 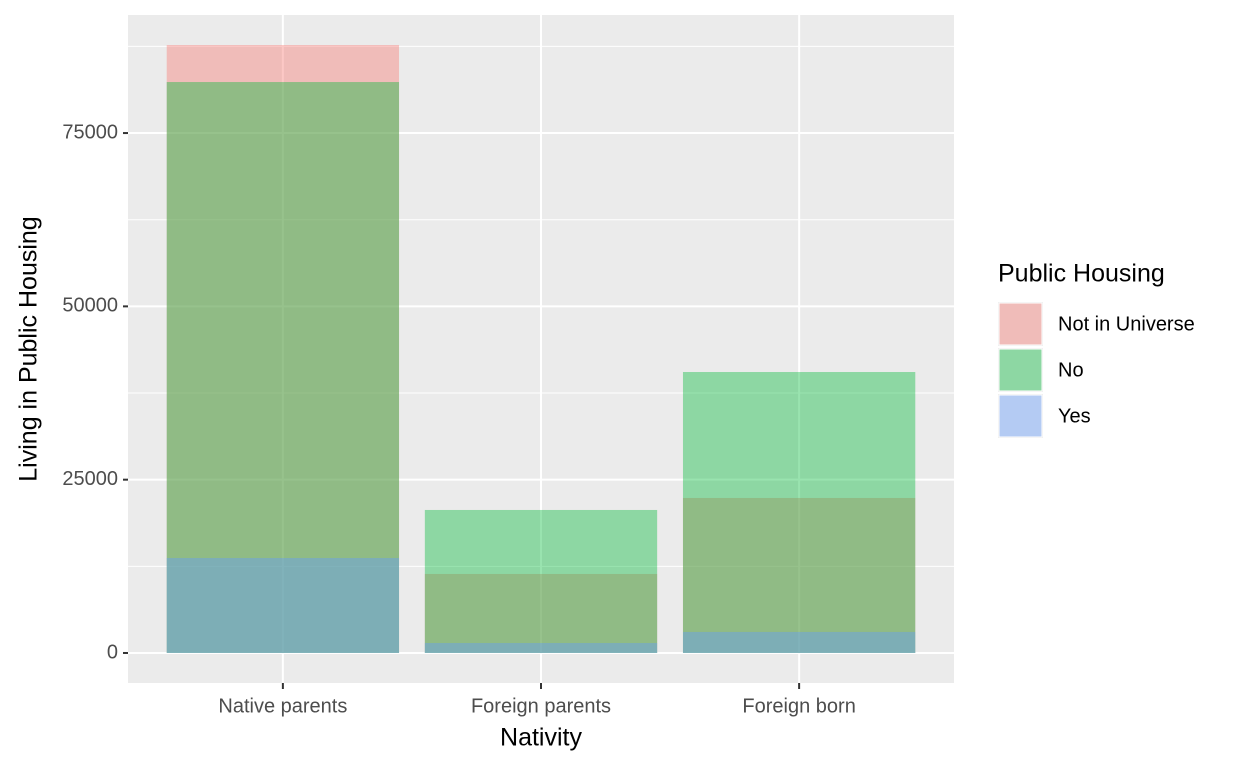 What do you see at coordinates (798, 706) in the screenshot?
I see `x-tick-label: Foreign born` at bounding box center [798, 706].